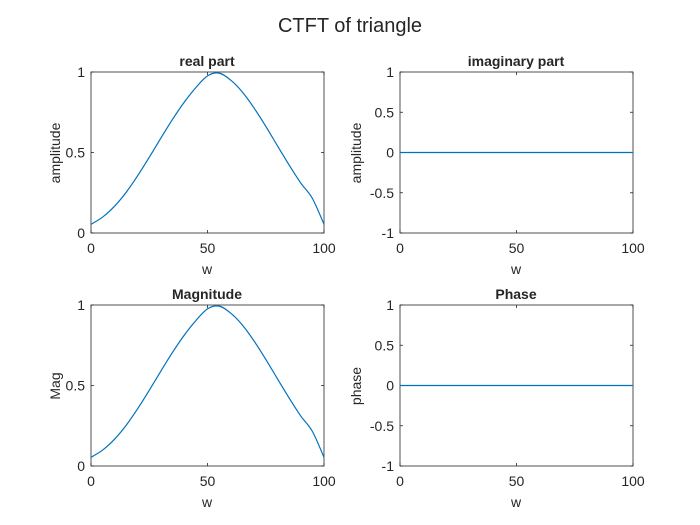 This screenshot has height=525, width=700. What do you see at coordinates (516, 61) in the screenshot?
I see `subplot-title: imaginary part` at bounding box center [516, 61].